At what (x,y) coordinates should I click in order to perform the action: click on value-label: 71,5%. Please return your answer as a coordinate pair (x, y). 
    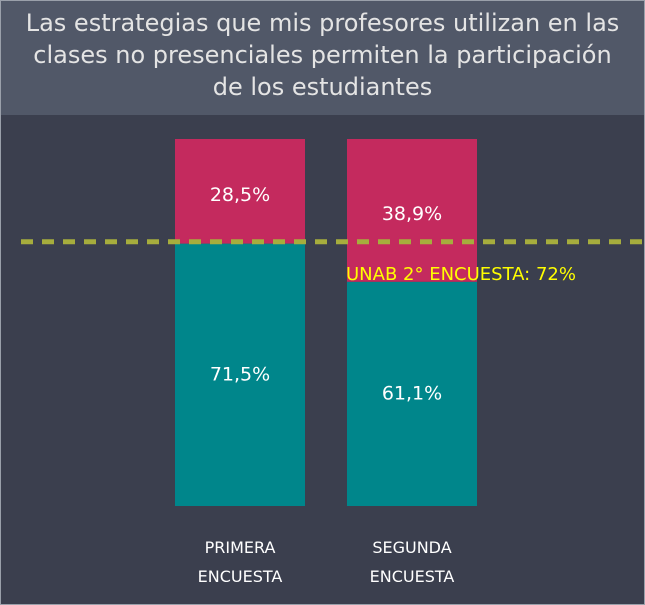
    Looking at the image, I should click on (240, 374).